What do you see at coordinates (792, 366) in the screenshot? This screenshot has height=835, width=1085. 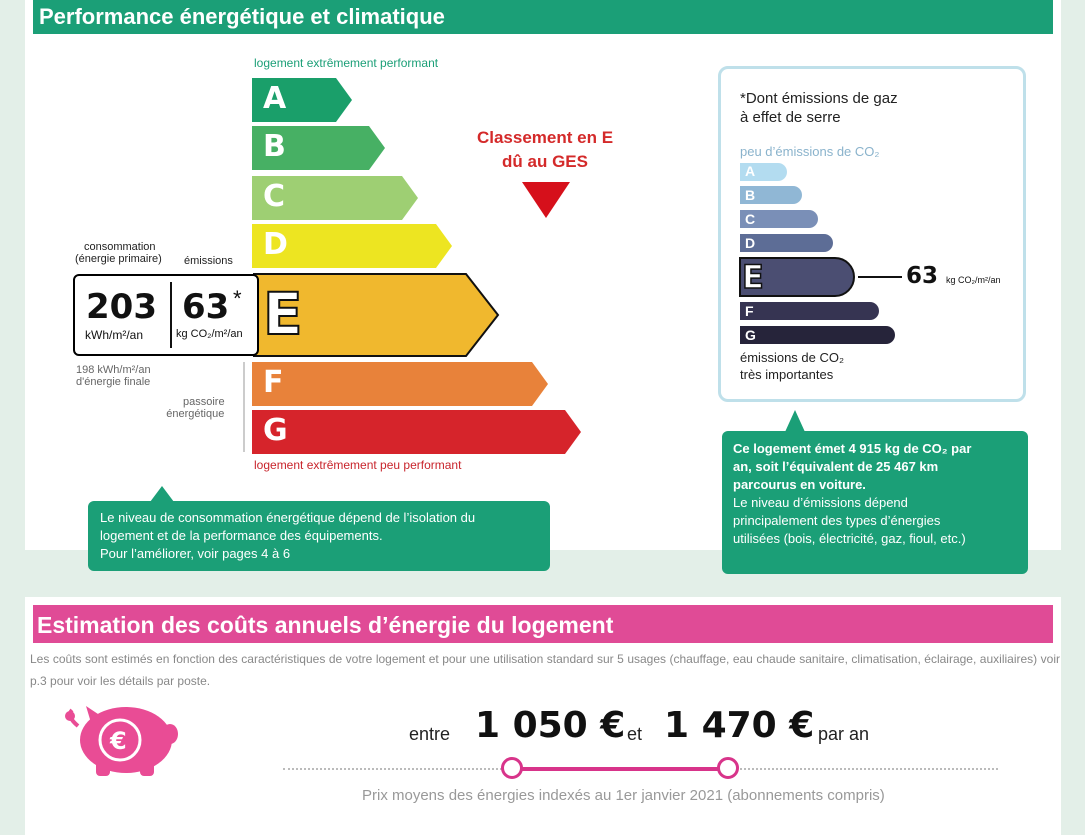 I see `ges-bottom-label: émissions de CO₂ très importantes` at bounding box center [792, 366].